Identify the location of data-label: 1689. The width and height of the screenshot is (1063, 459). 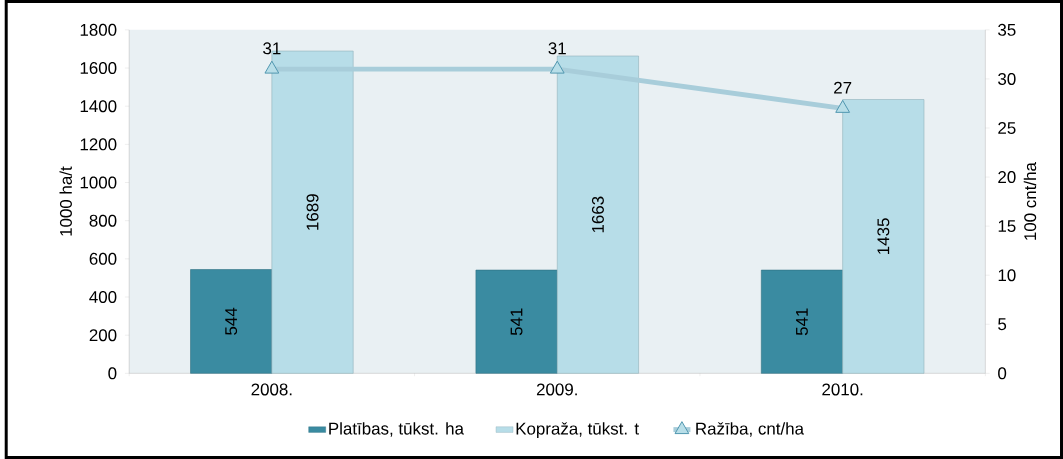
(312, 212).